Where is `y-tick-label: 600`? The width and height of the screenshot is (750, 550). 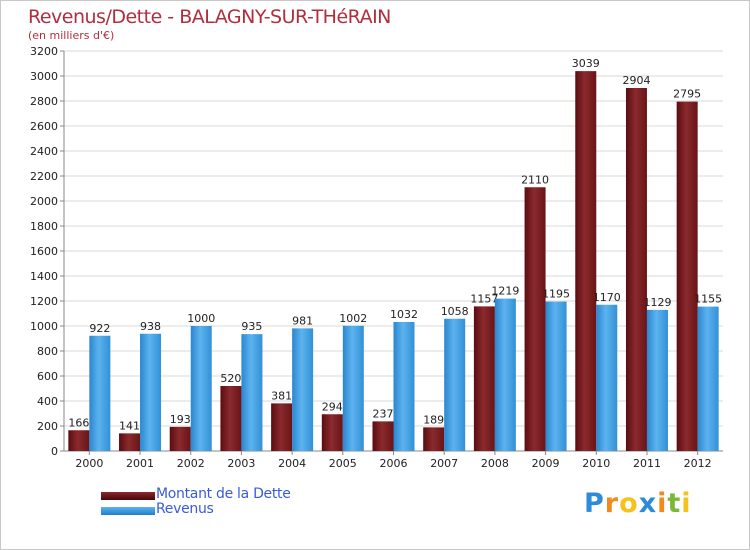
y-tick-label: 600 is located at coordinates (47, 376).